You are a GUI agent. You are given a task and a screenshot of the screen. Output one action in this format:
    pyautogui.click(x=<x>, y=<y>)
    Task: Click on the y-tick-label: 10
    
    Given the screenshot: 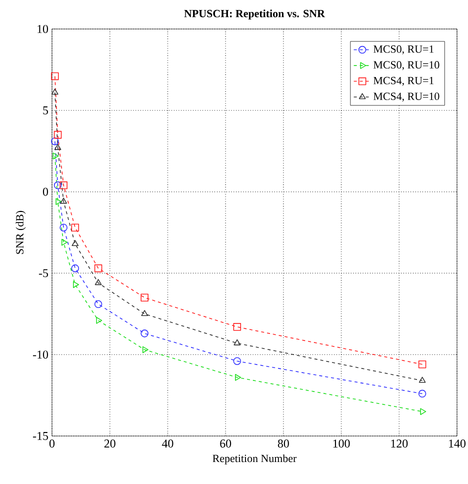 What is the action you would take?
    pyautogui.click(x=43, y=29)
    